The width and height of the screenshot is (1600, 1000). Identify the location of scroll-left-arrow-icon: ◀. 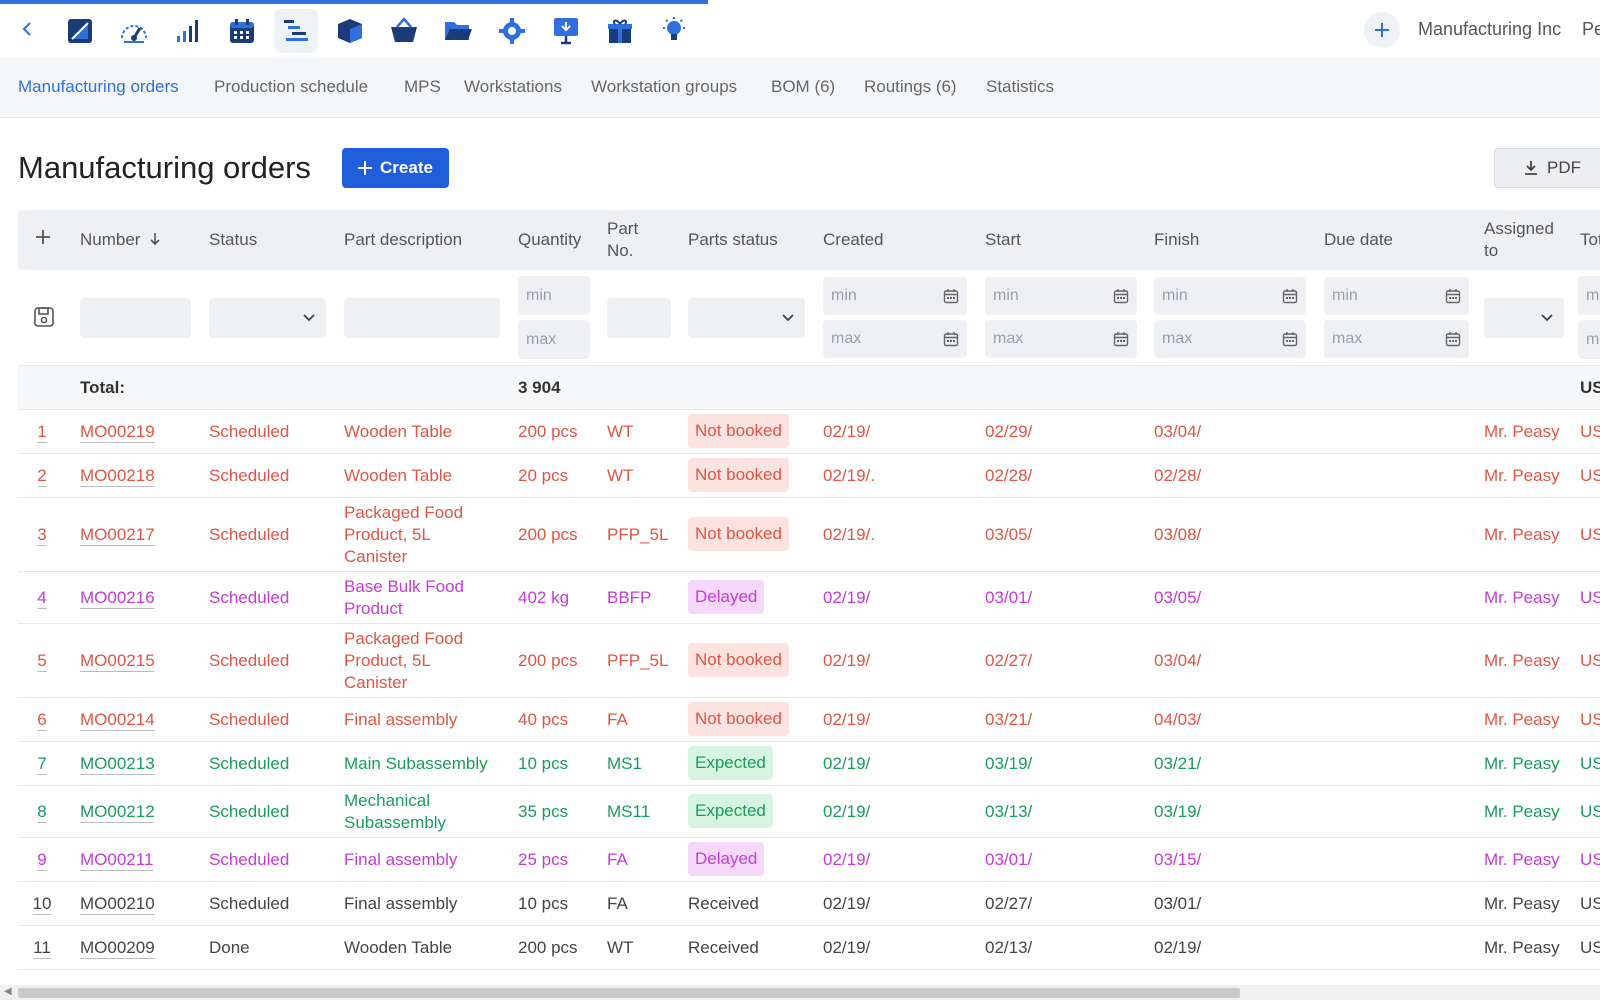
(8, 991).